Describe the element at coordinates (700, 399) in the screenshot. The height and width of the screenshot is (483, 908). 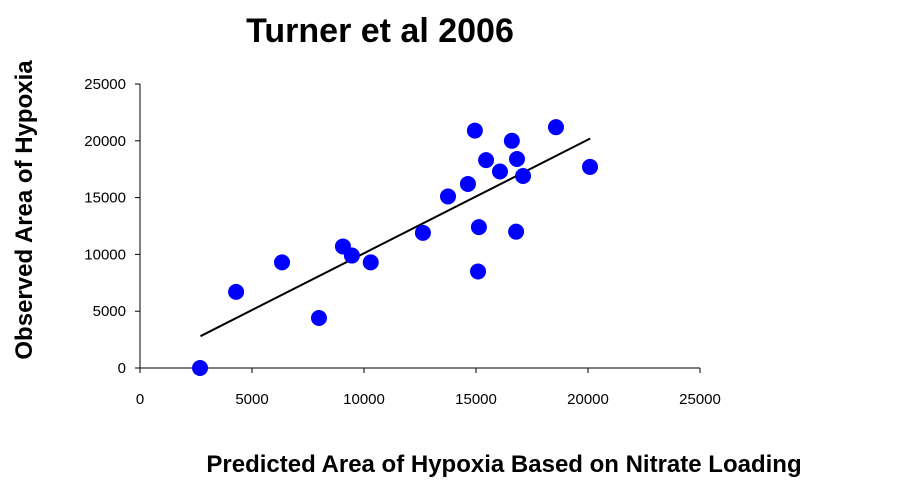
I see `x-tick-label: 25000` at that location.